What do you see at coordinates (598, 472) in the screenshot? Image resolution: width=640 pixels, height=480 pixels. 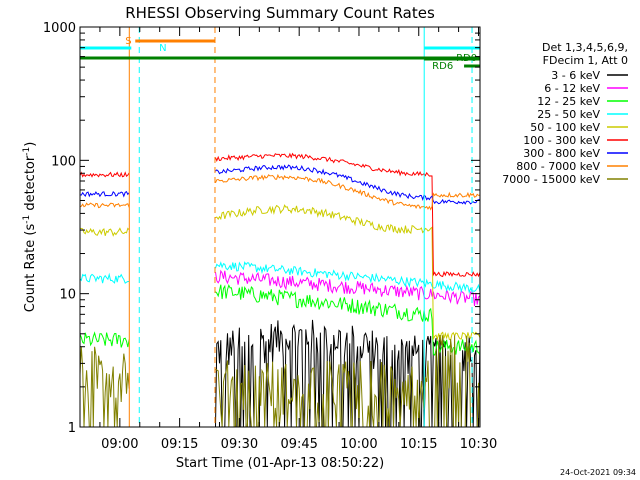 I see `generation-timestamp: 24-Oct-2021 09:34` at bounding box center [598, 472].